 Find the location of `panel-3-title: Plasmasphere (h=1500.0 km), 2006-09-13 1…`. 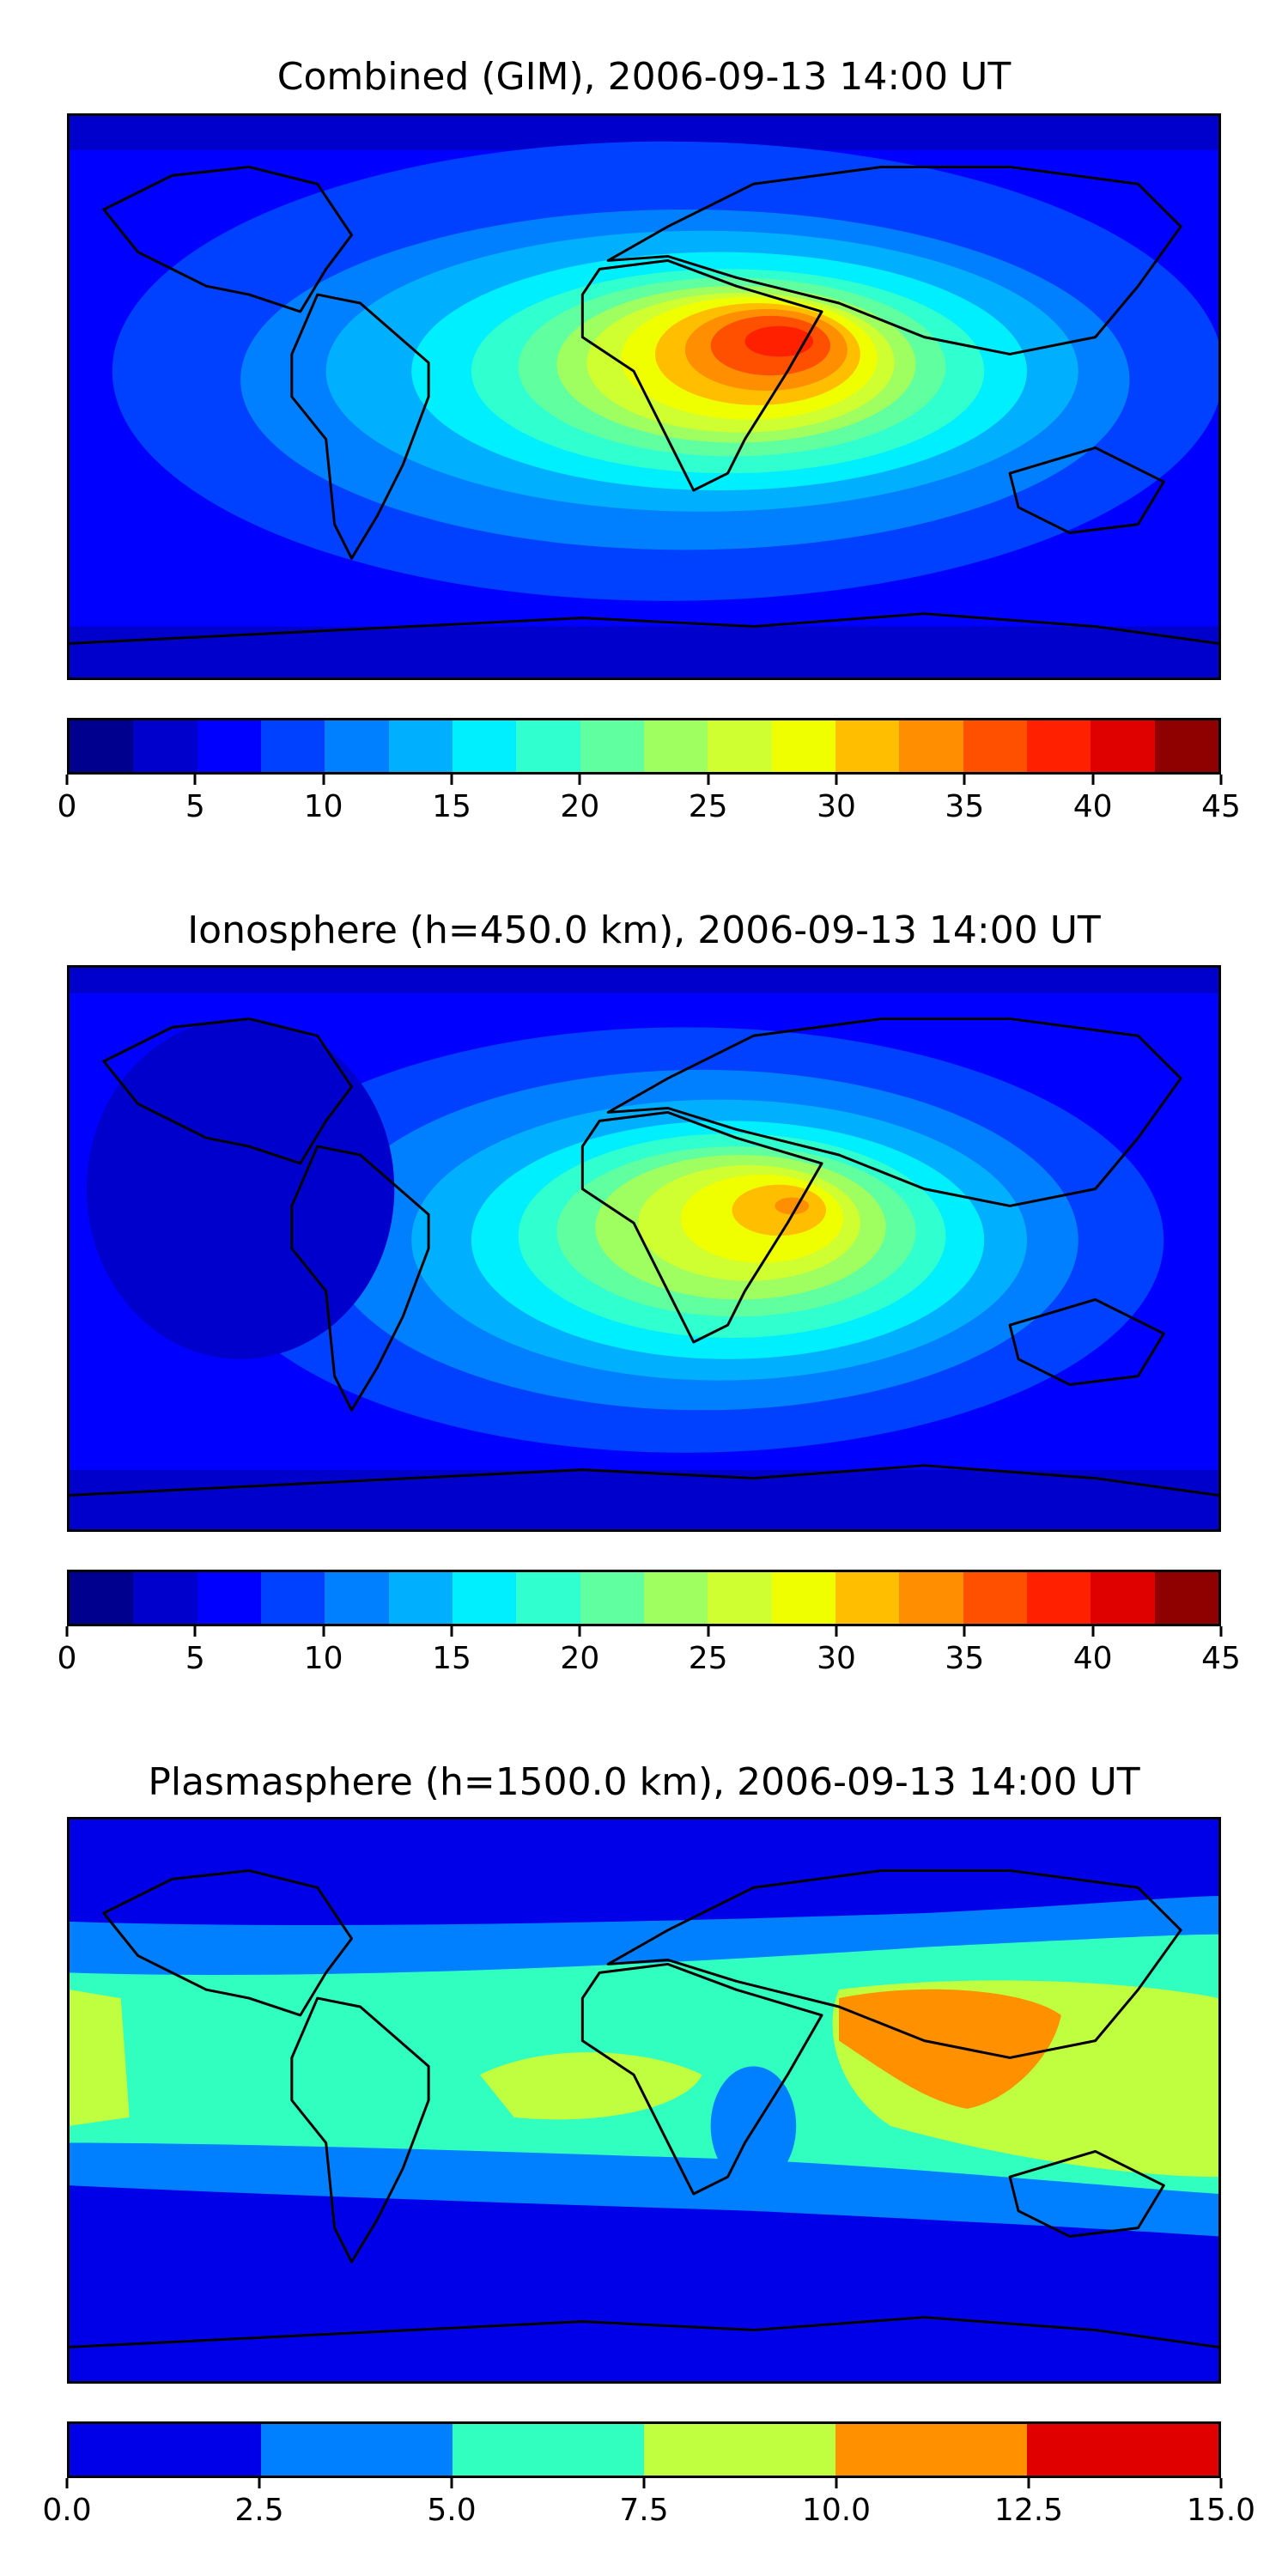

panel-3-title: Plasmasphere (h=1500.0 km), 2006-09-13 1… is located at coordinates (644, 1782).